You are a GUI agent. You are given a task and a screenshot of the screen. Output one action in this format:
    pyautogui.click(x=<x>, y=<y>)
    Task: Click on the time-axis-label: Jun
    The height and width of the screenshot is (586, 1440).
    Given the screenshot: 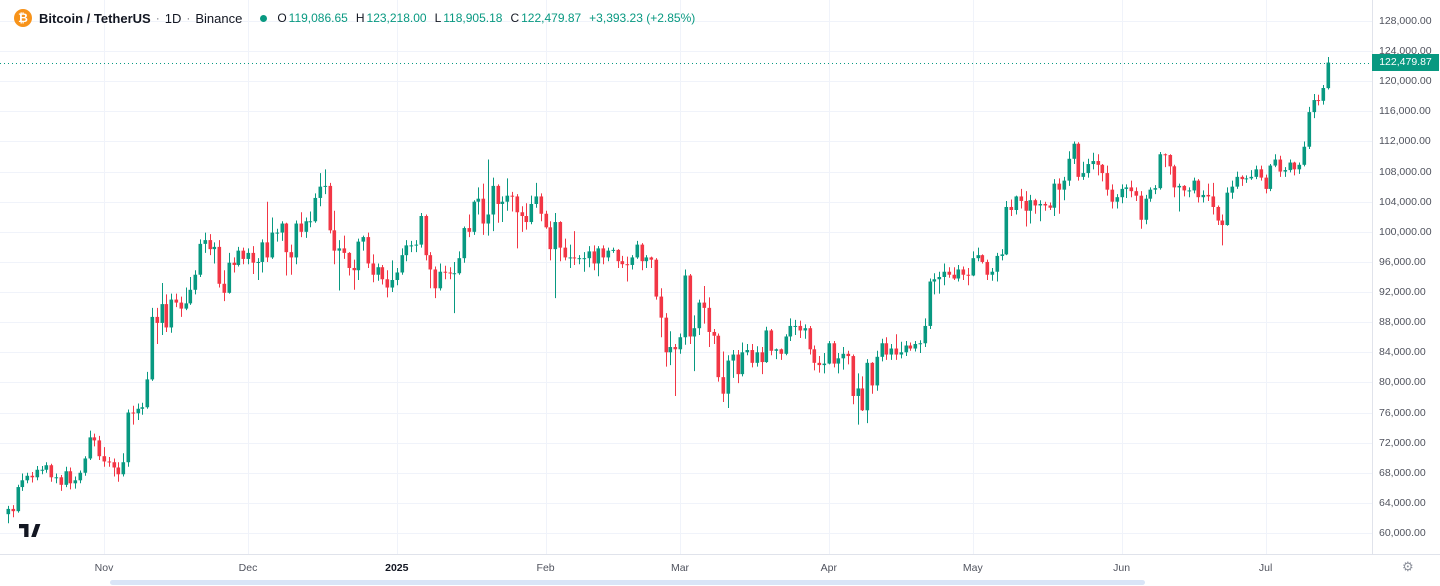 What is the action you would take?
    pyautogui.click(x=1122, y=568)
    